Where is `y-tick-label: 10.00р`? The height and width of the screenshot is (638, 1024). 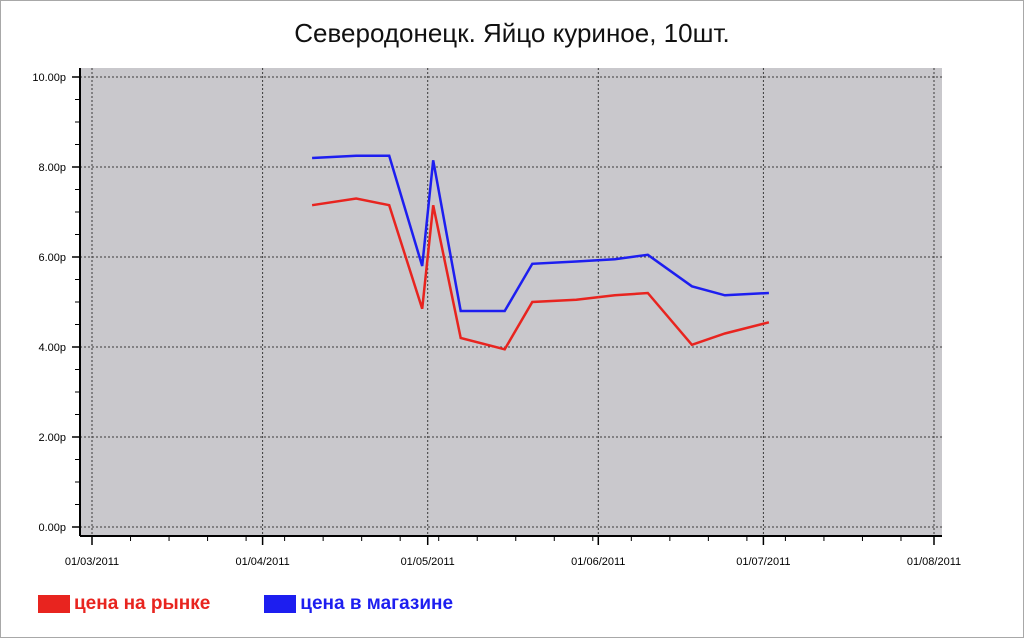 y-tick-label: 10.00р is located at coordinates (49, 78).